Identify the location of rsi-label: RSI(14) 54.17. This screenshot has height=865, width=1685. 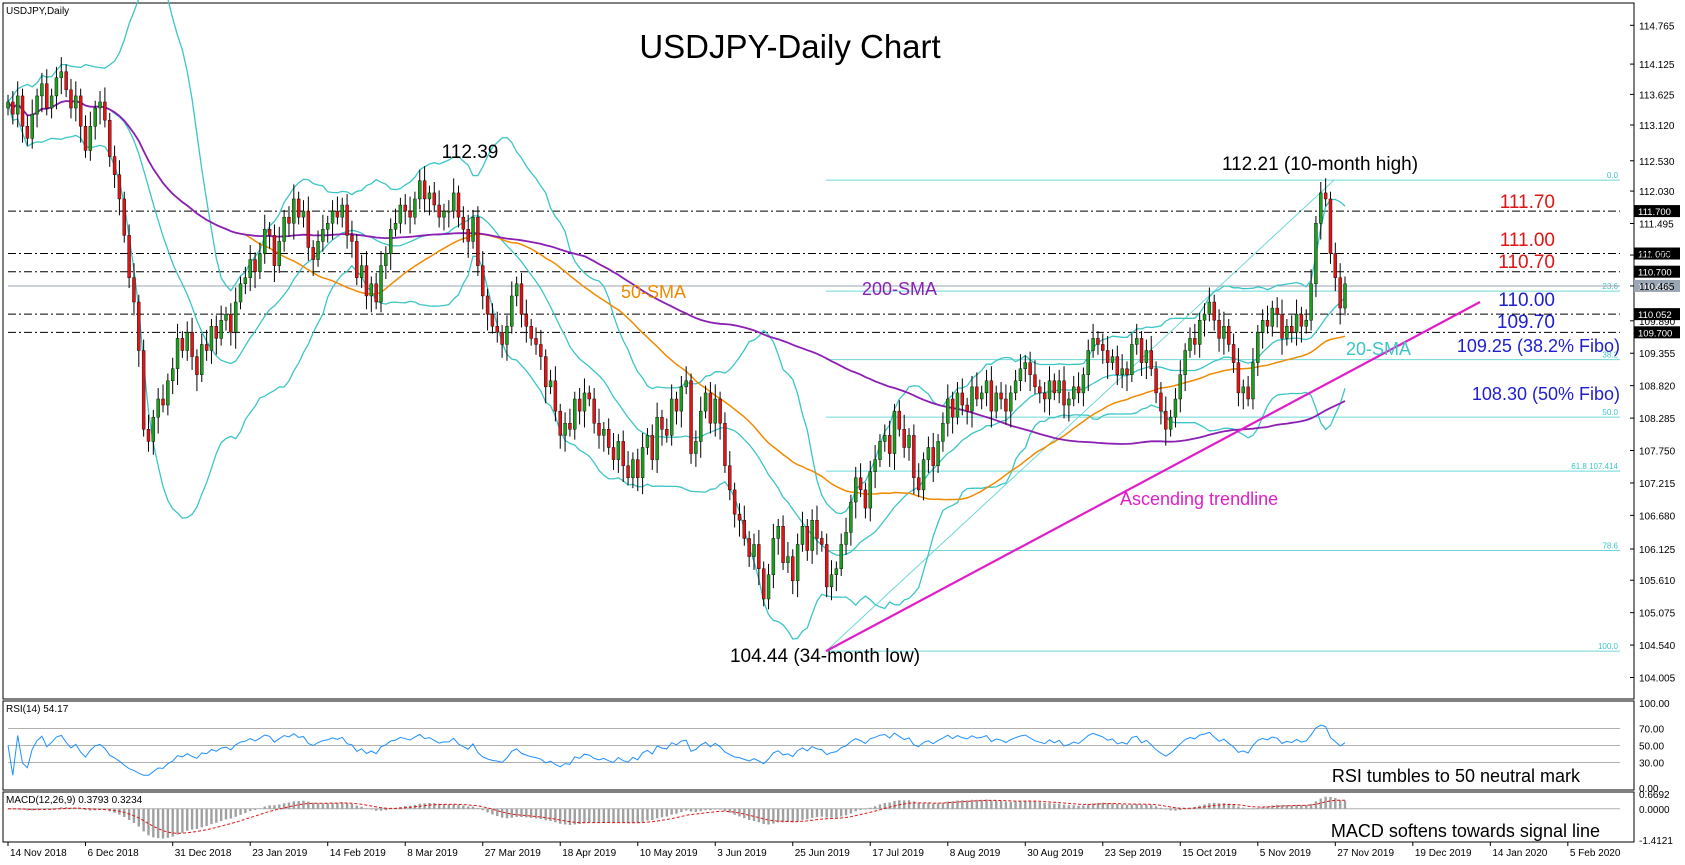
(37, 709).